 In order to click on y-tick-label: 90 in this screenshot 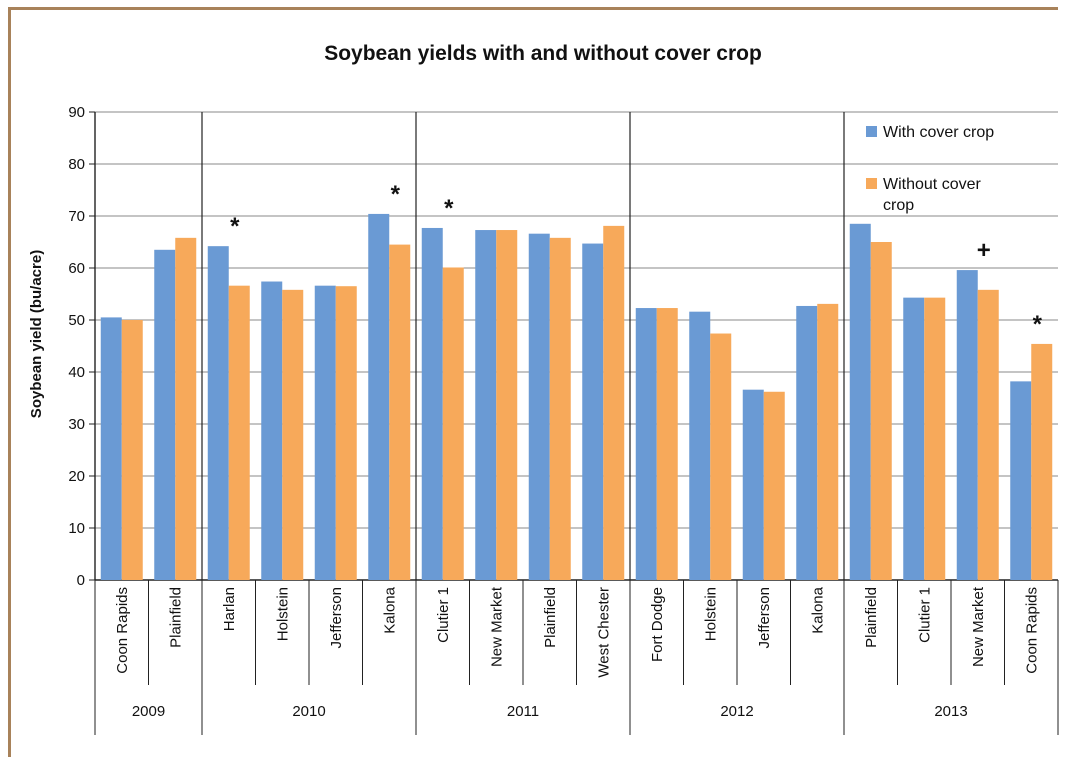, I will do `click(76, 112)`.